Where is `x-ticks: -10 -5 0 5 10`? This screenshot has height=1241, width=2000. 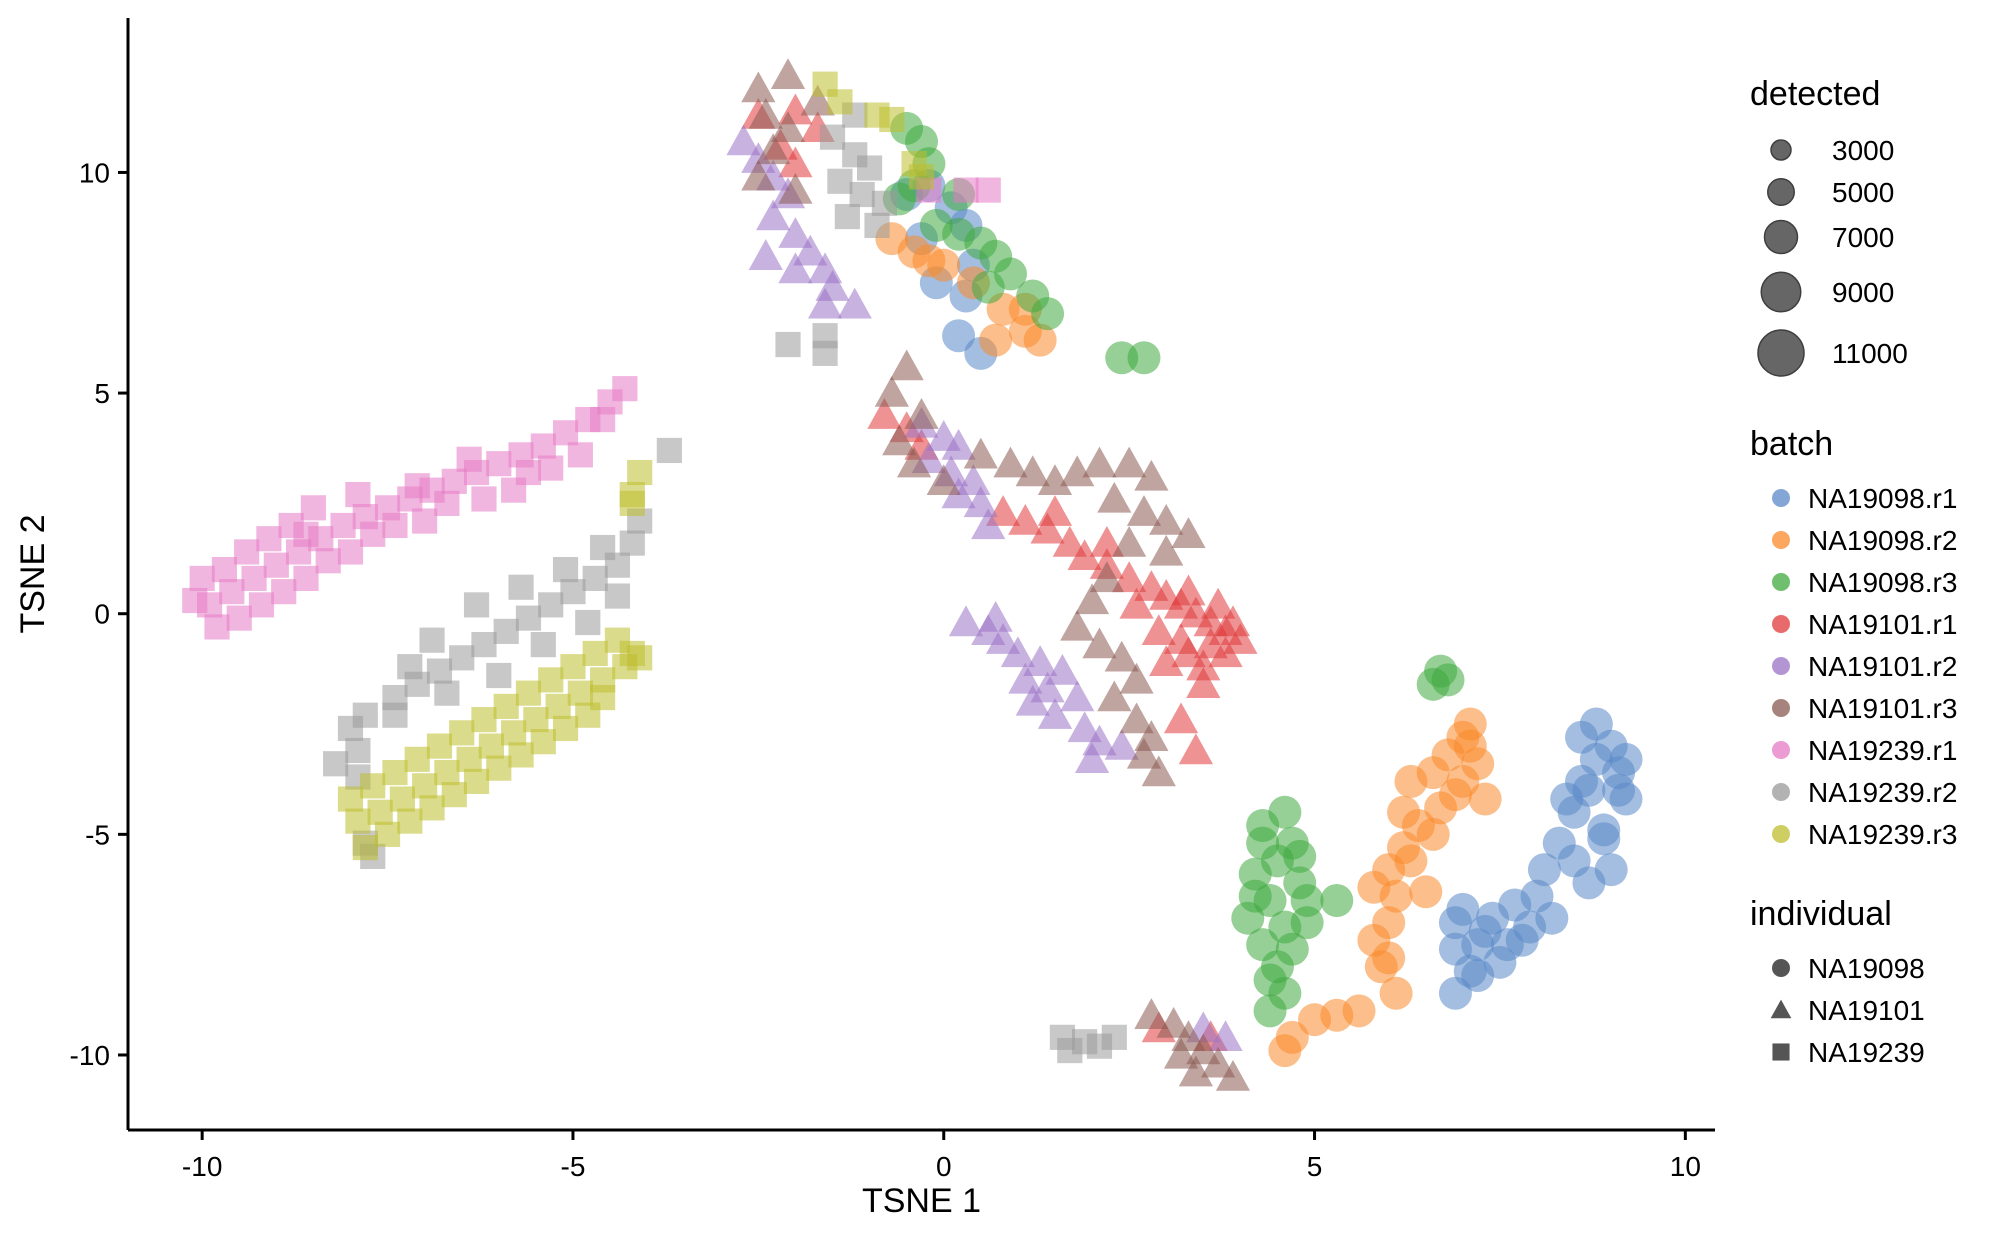 x-ticks: -10 -5 0 5 10 is located at coordinates (941, 1156).